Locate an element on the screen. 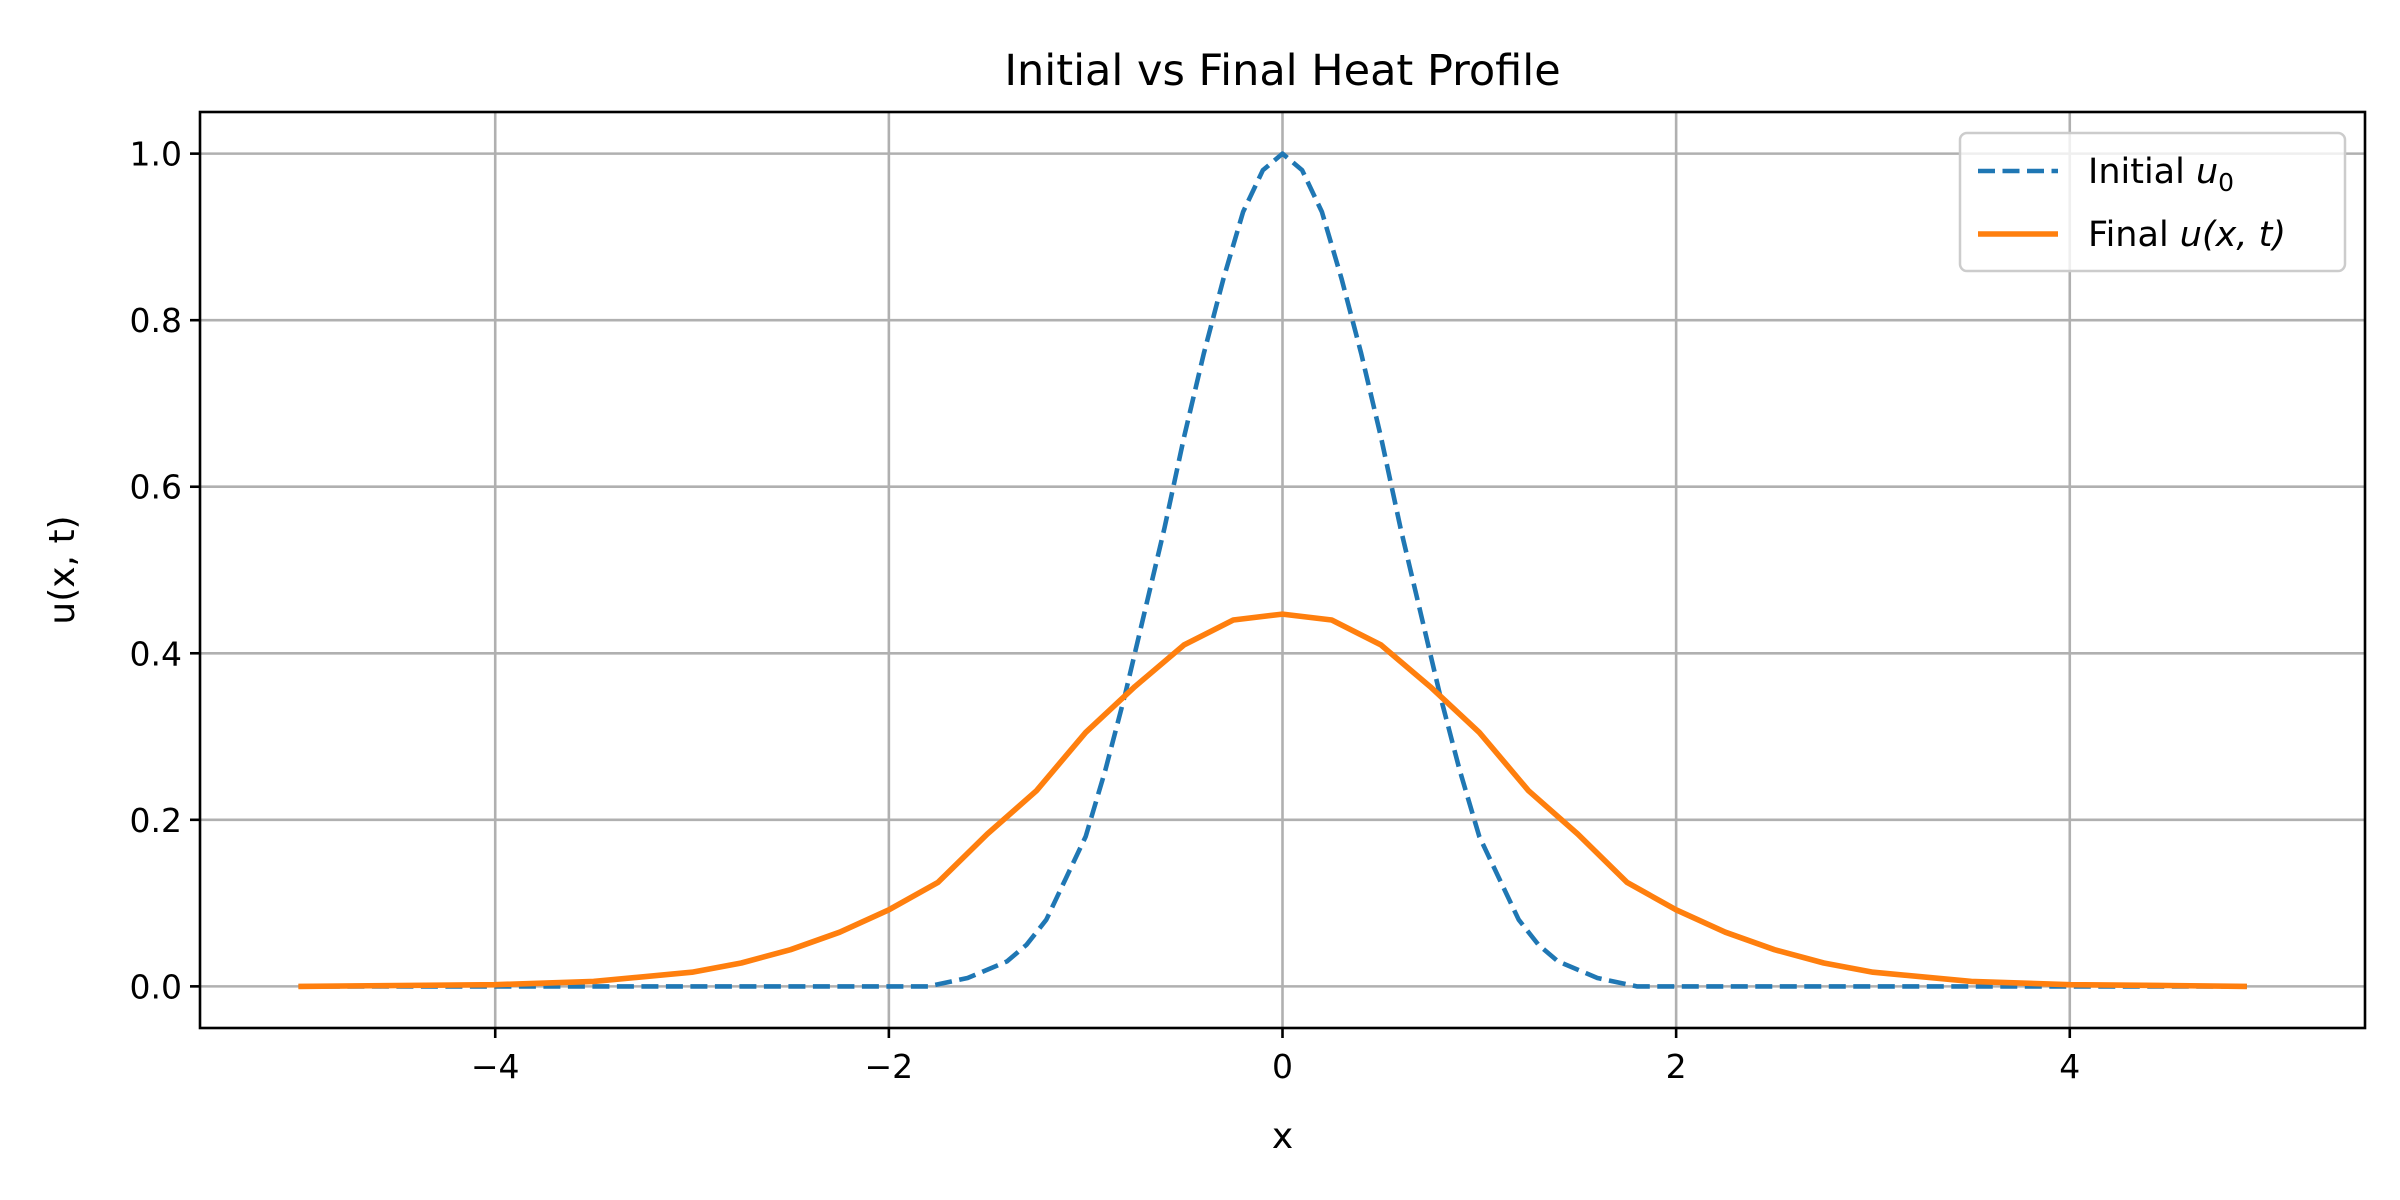  legend-label-initial: Initial u0 is located at coordinates (2161, 174).